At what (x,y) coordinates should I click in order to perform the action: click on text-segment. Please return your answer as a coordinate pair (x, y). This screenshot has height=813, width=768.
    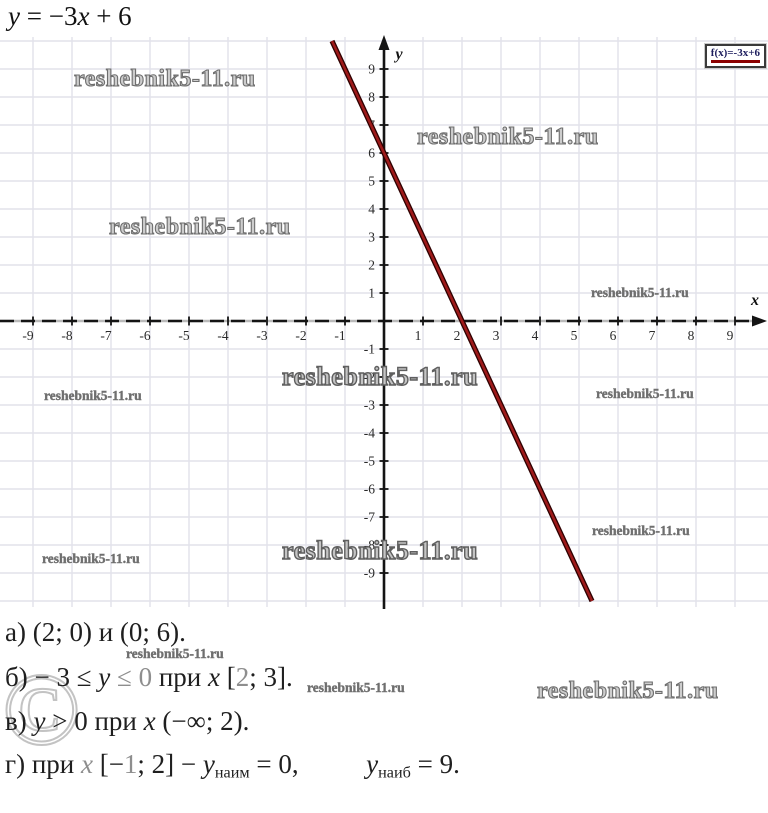
    Looking at the image, I should click on (333, 764).